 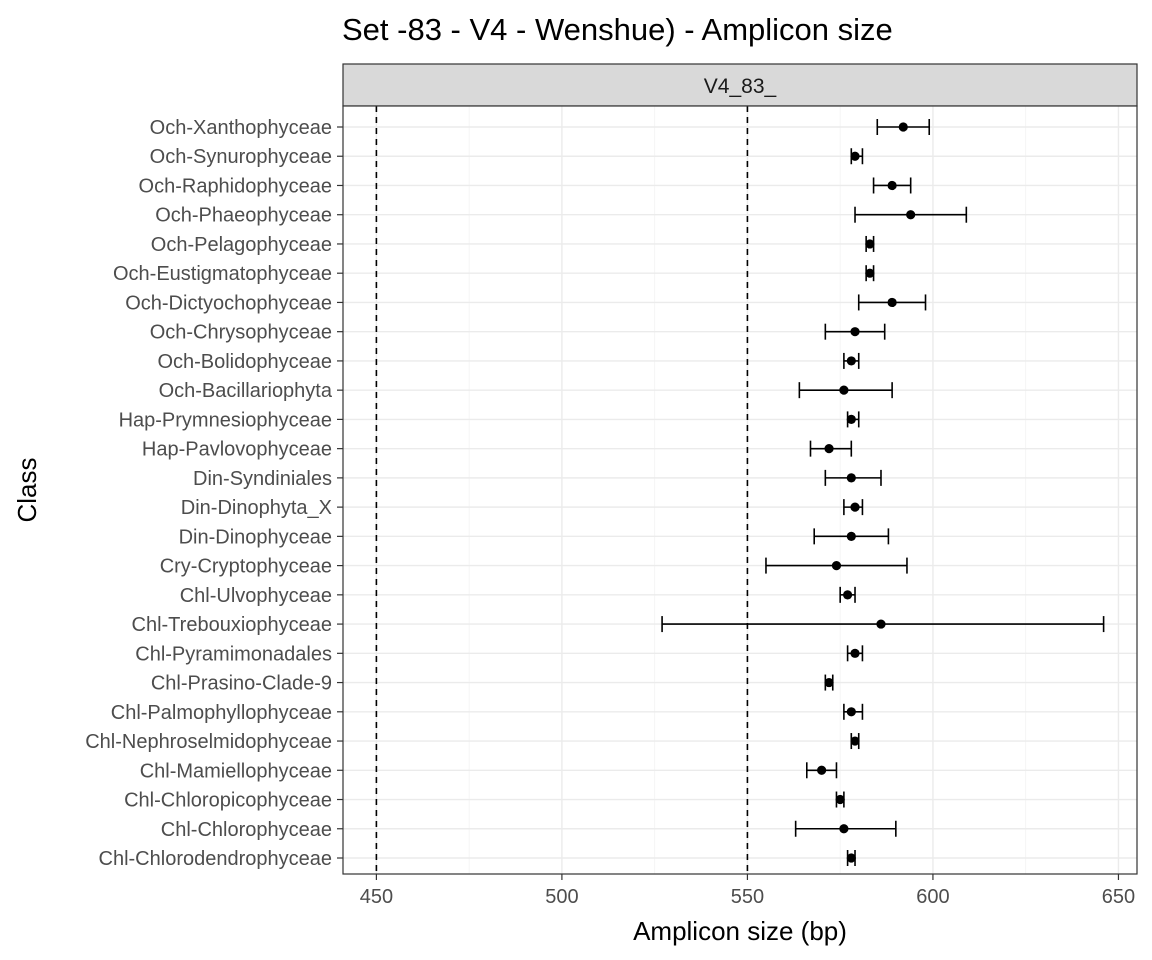 What do you see at coordinates (236, 771) in the screenshot?
I see `y-tick-label: Chl-Mamiellophyceae` at bounding box center [236, 771].